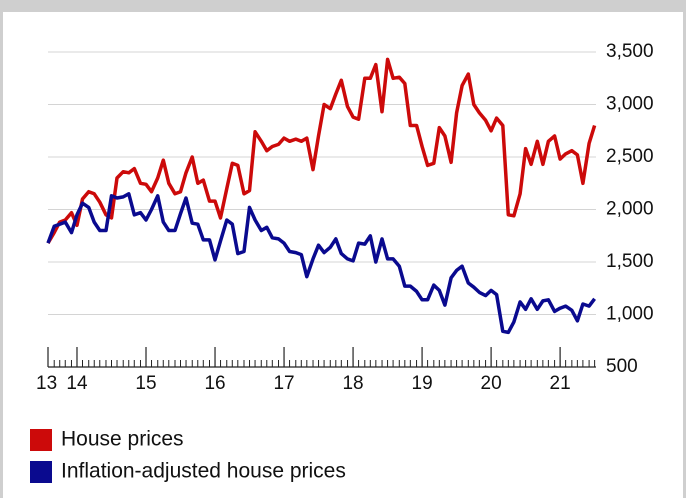 Image resolution: width=686 pixels, height=498 pixels. What do you see at coordinates (630, 51) in the screenshot?
I see `y-tick-label: 3,500` at bounding box center [630, 51].